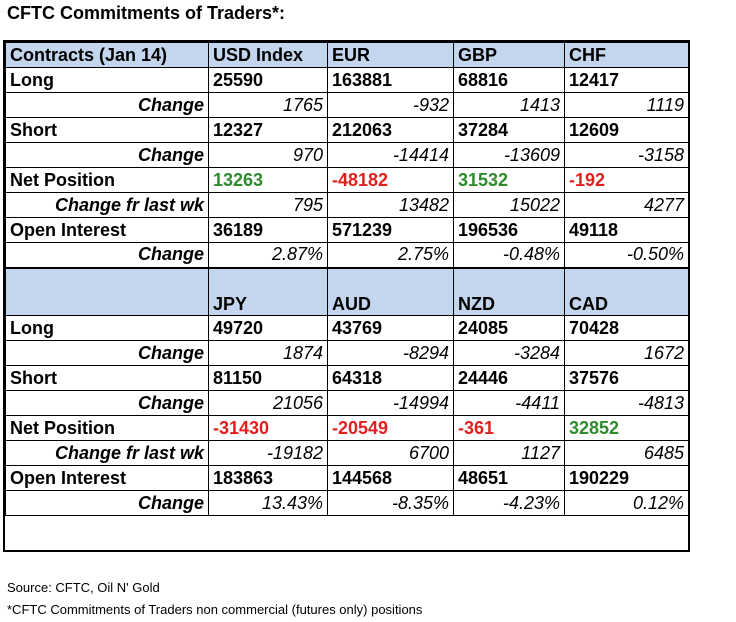  Describe the element at coordinates (390, 180) in the screenshot. I see `value-cell: -48182` at that location.